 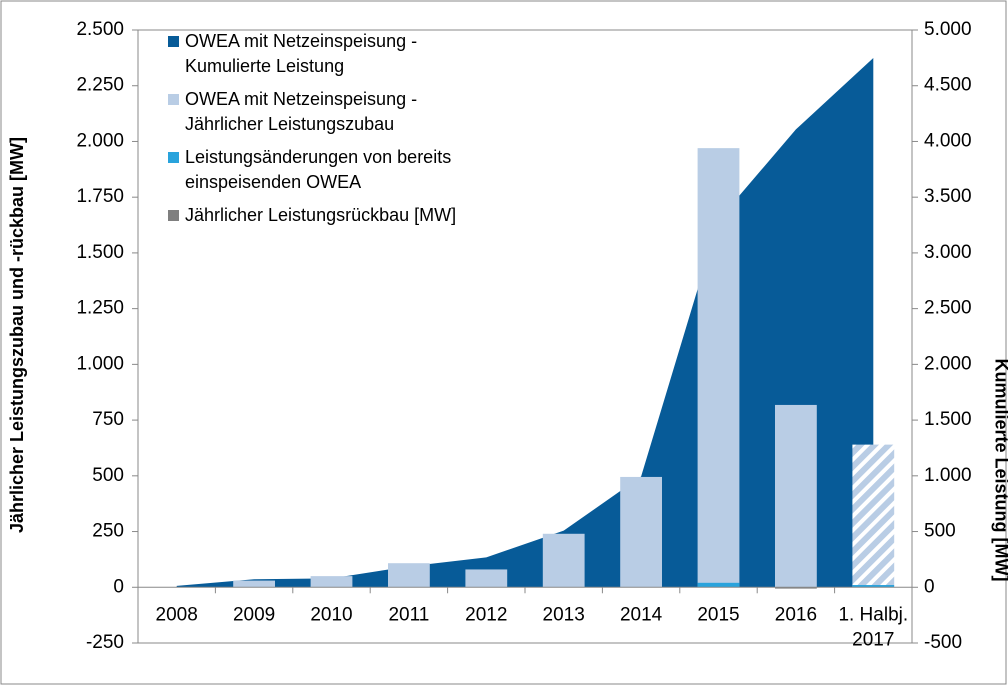 I want to click on y-tick-label: 2.250, so click(x=100, y=85).